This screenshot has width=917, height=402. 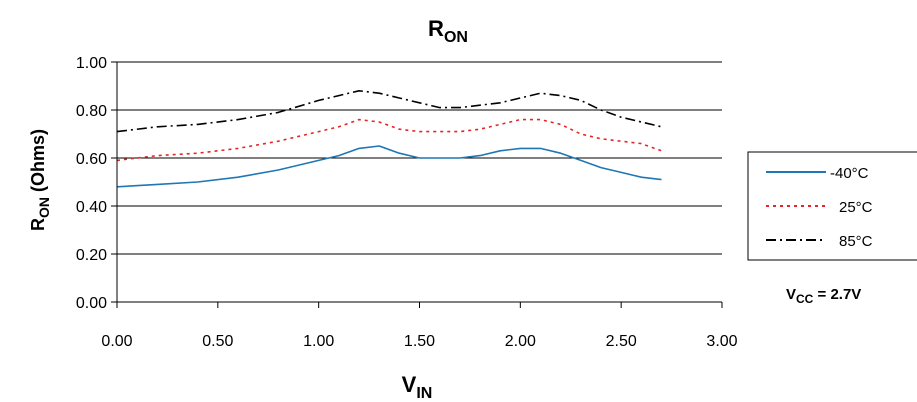 I want to click on y-tick-label-5: 1.00, so click(x=91, y=63).